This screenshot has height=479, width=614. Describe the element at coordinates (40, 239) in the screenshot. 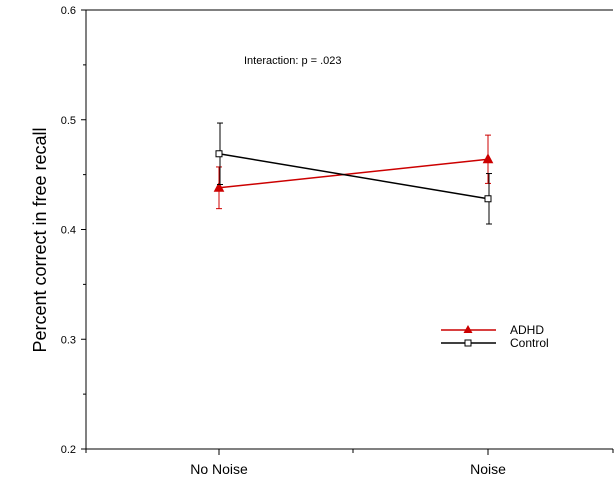

I see `y-axis-label: Percent correct in free recall` at that location.